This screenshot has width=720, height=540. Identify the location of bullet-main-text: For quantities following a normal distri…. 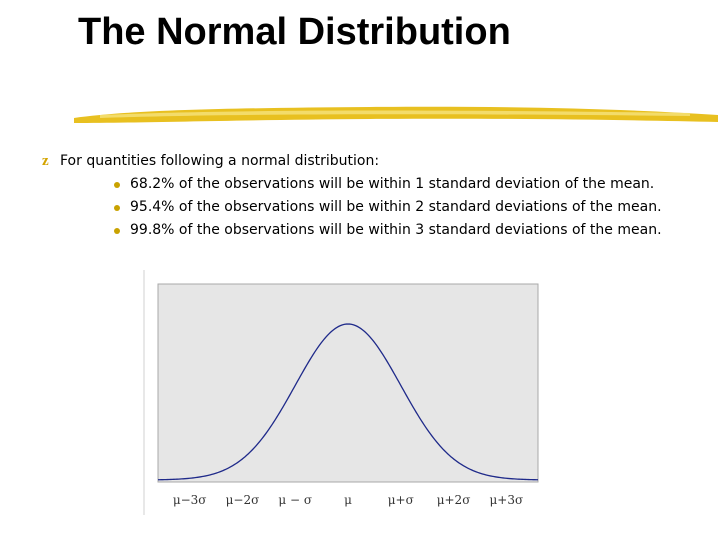
(220, 161).